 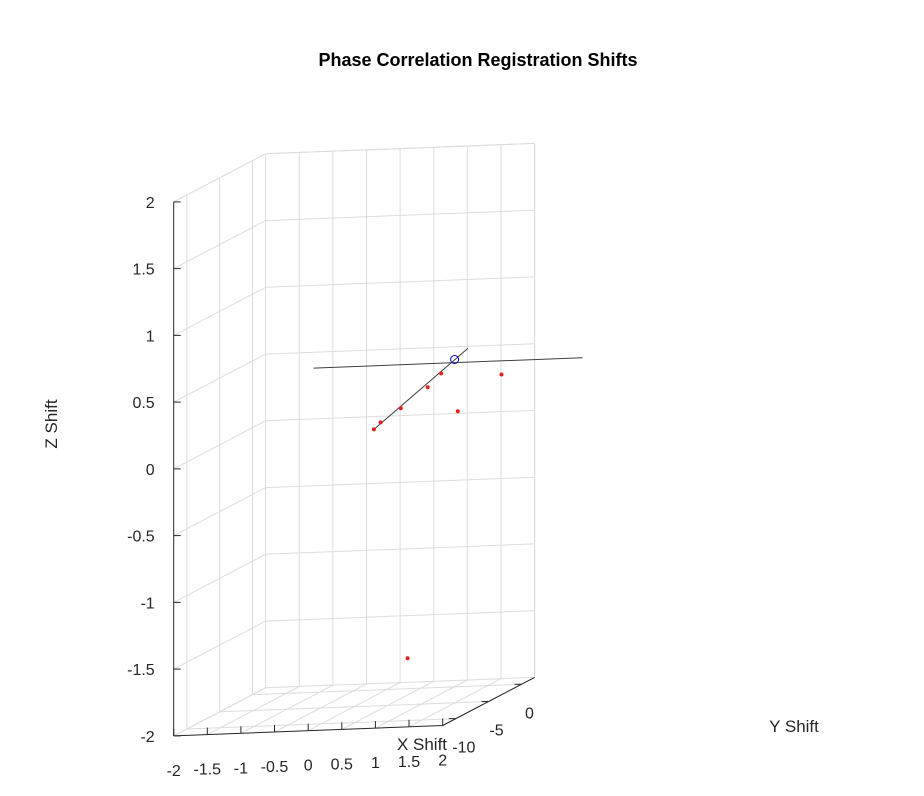 What do you see at coordinates (437, 508) in the screenshot?
I see `data-points` at bounding box center [437, 508].